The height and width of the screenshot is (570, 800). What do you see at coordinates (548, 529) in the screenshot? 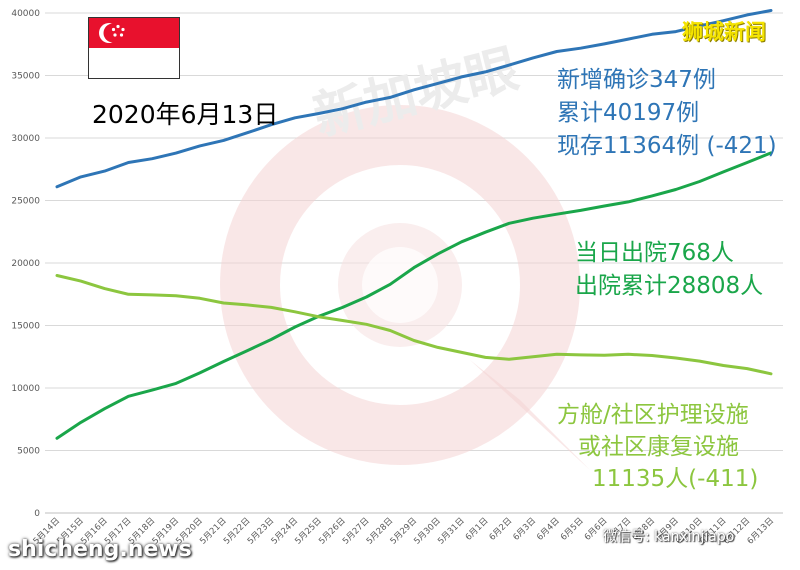
I see `x-tick-label: 6月4日` at bounding box center [548, 529].